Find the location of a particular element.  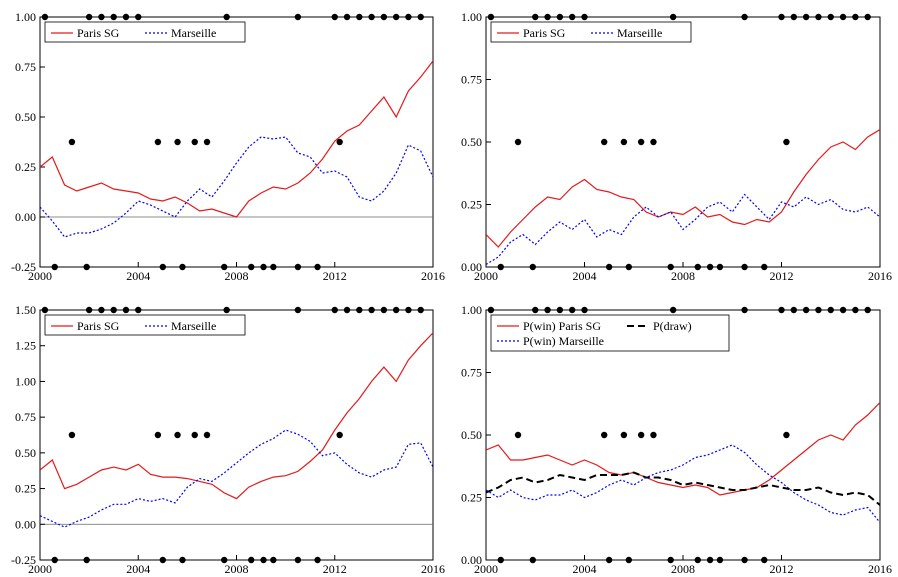

series-line-p-win-paris-sg is located at coordinates (683, 449).